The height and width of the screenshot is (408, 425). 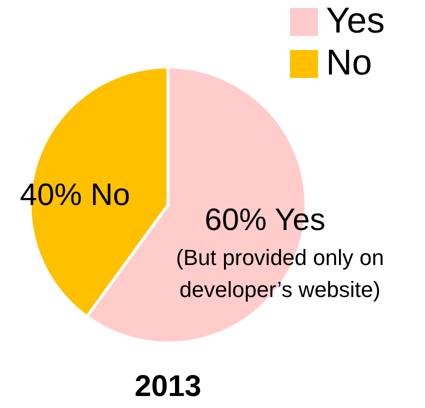 I want to click on text: 2013, so click(x=168, y=386).